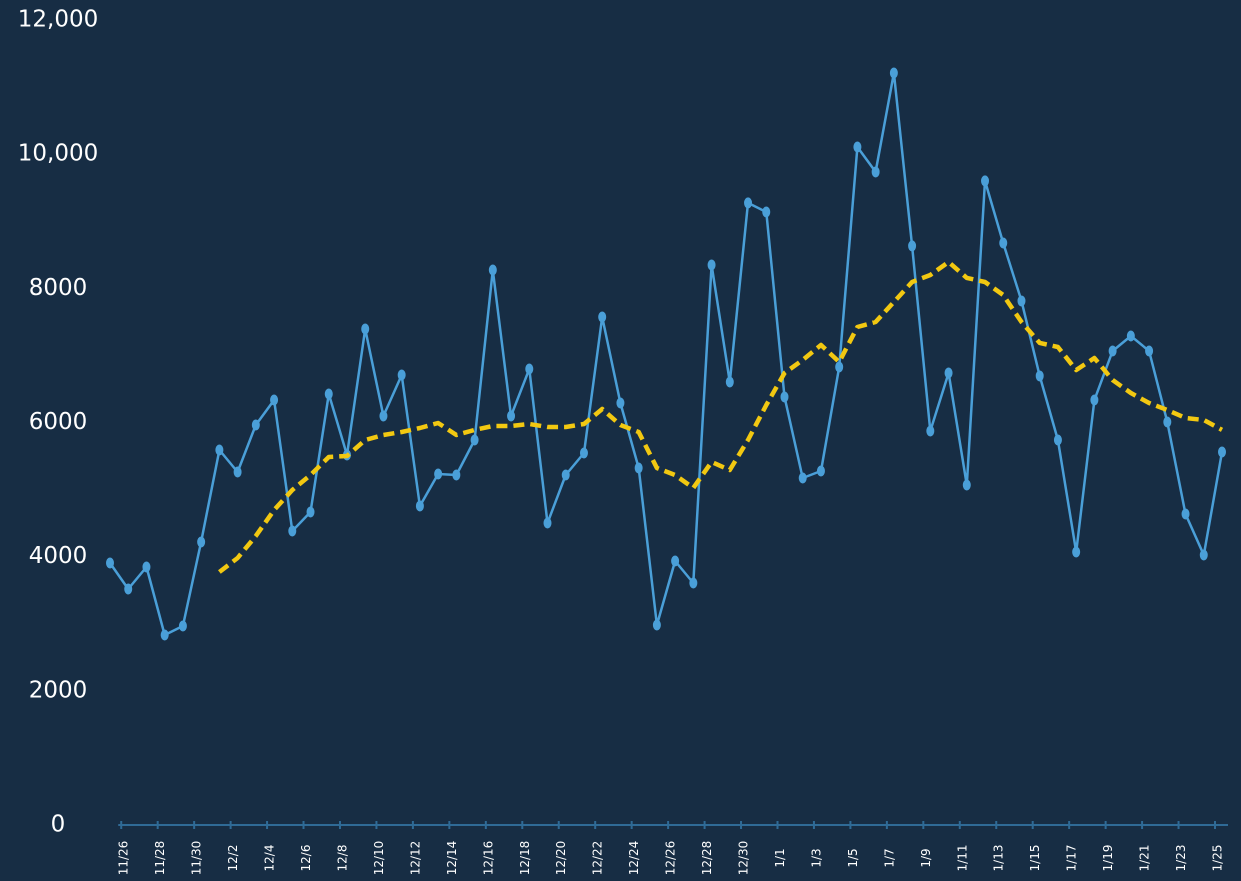 The width and height of the screenshot is (1241, 881). I want to click on x-tick-label: 11/30, so click(197, 858).